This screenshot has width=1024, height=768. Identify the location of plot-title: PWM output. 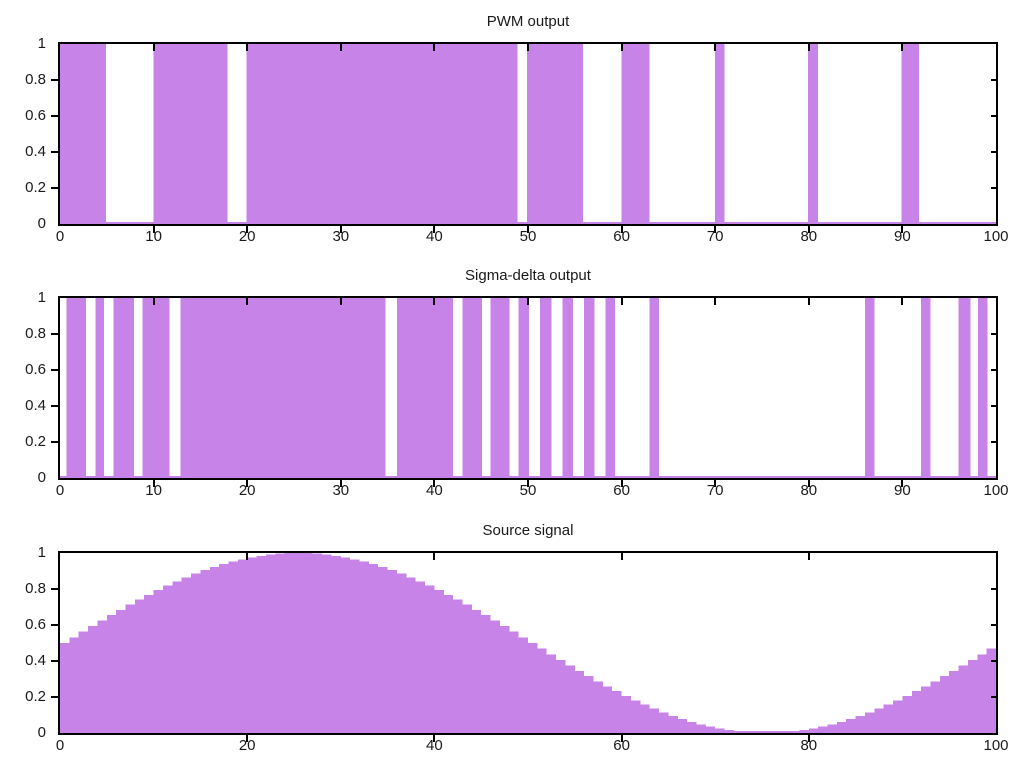
(528, 21).